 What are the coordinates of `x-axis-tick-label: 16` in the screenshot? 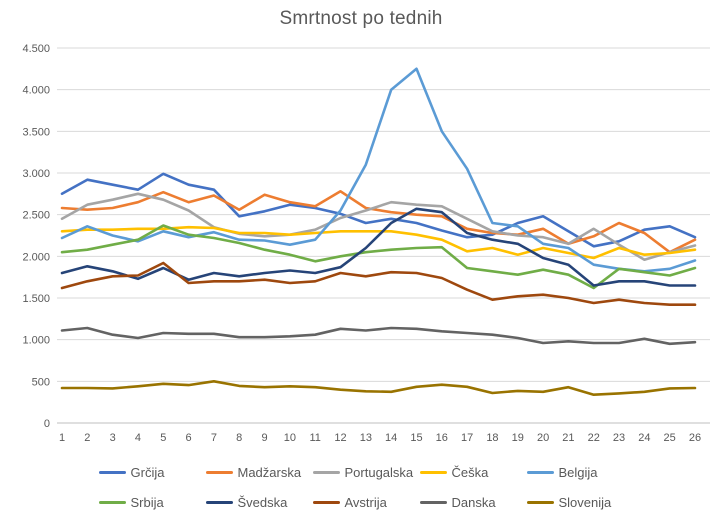 It's located at (442, 438).